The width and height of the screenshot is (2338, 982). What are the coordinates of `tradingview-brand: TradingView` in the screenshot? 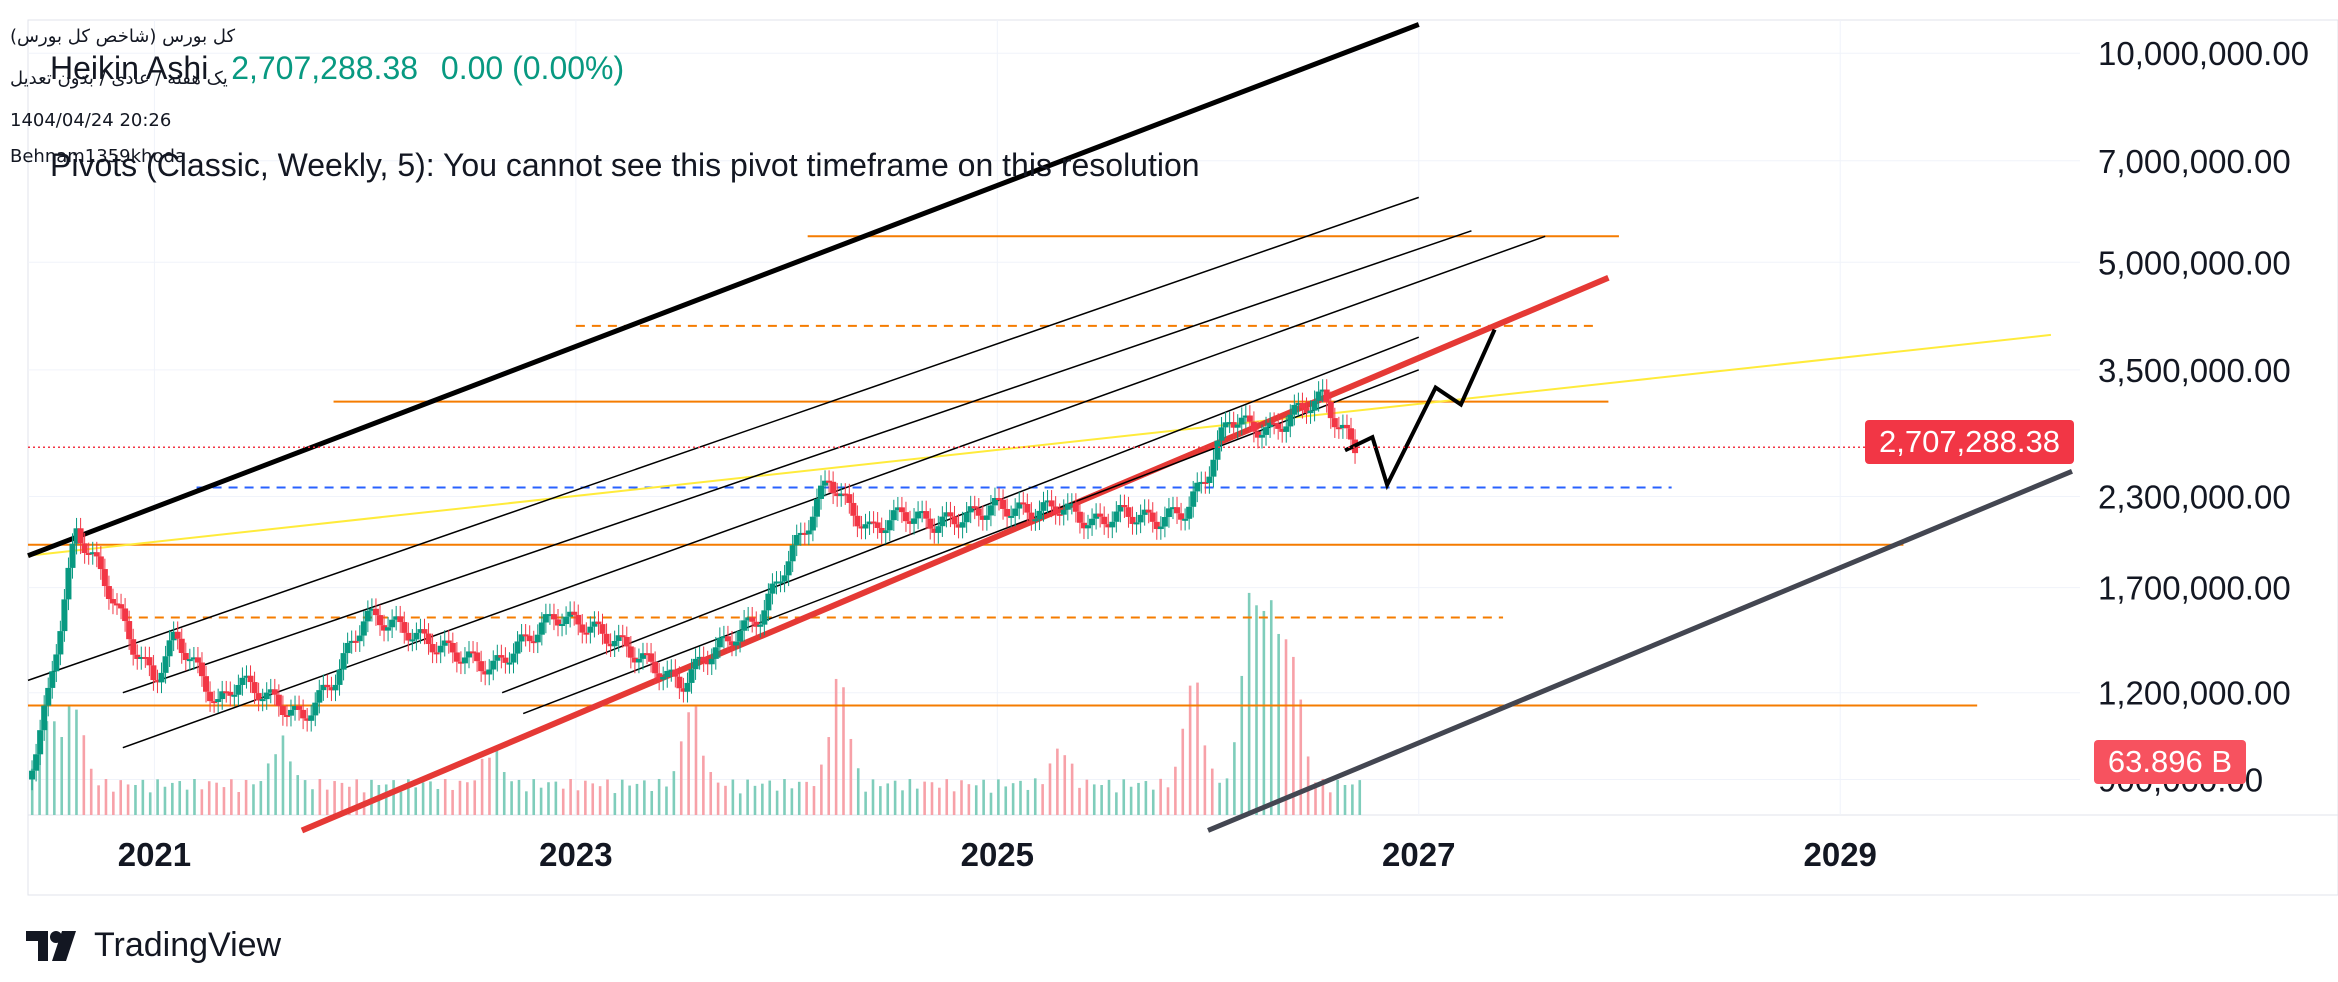 It's located at (153, 945).